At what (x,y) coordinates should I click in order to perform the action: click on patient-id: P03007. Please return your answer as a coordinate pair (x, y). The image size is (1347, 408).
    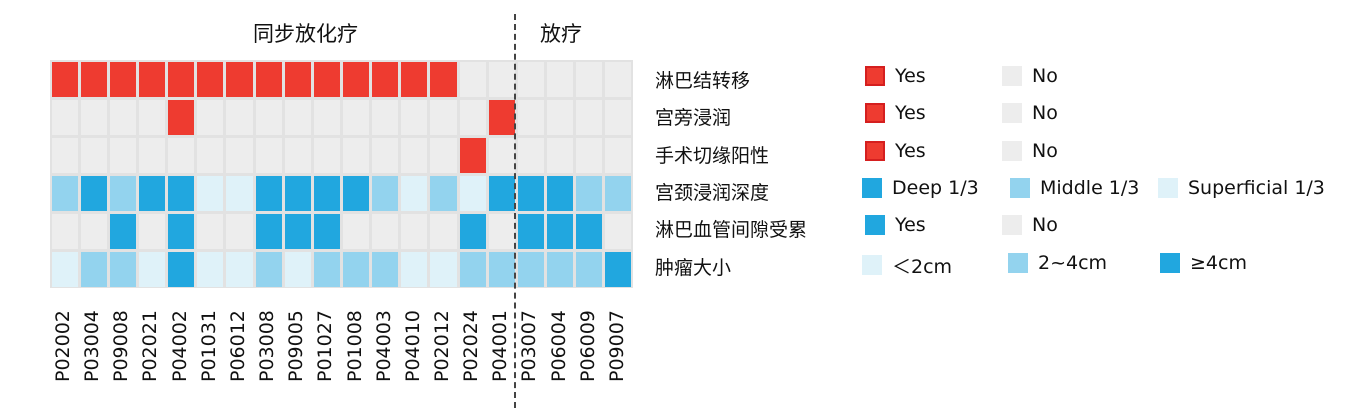
    Looking at the image, I should click on (529, 346).